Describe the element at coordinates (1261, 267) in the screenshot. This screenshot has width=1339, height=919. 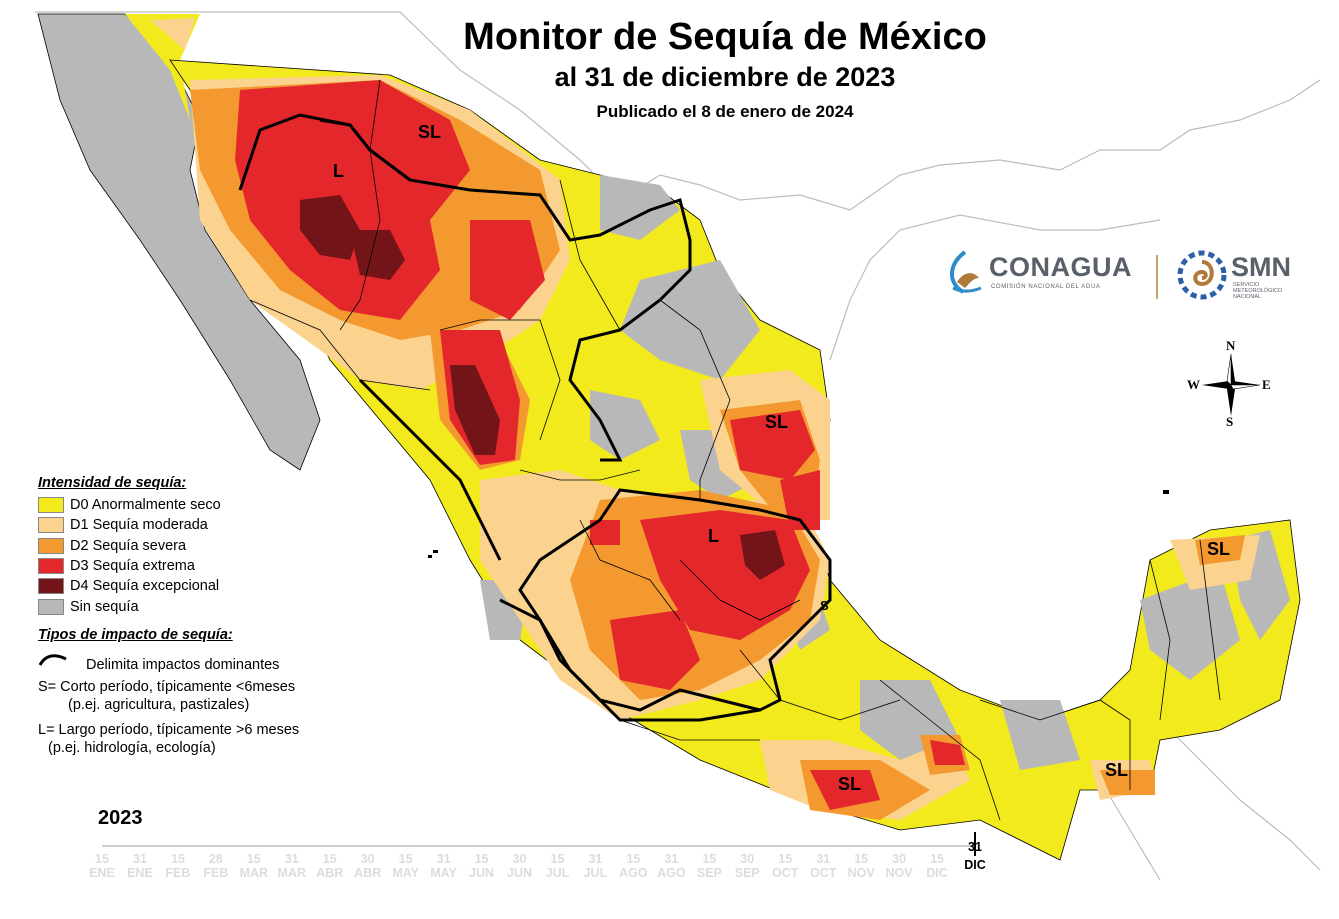
I see `smn-text: SMN` at that location.